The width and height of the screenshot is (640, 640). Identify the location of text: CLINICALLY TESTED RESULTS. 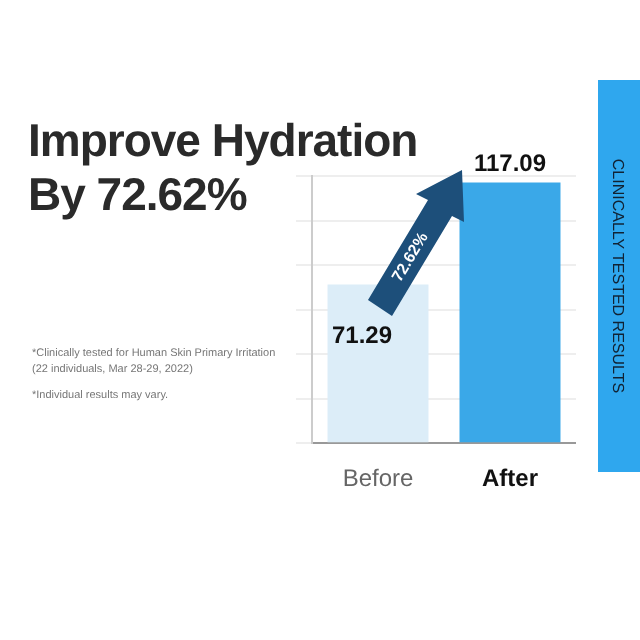
(618, 276).